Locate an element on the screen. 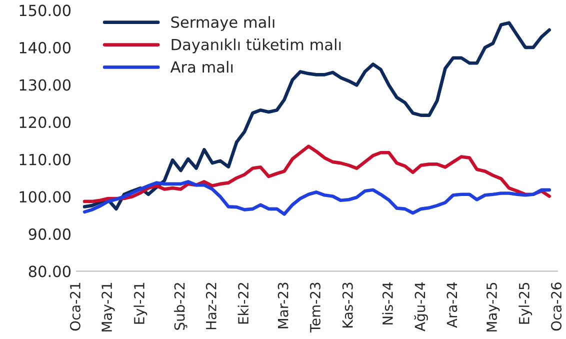 This screenshot has width=566, height=339. y-tick-label: 140.00 is located at coordinates (45, 48).